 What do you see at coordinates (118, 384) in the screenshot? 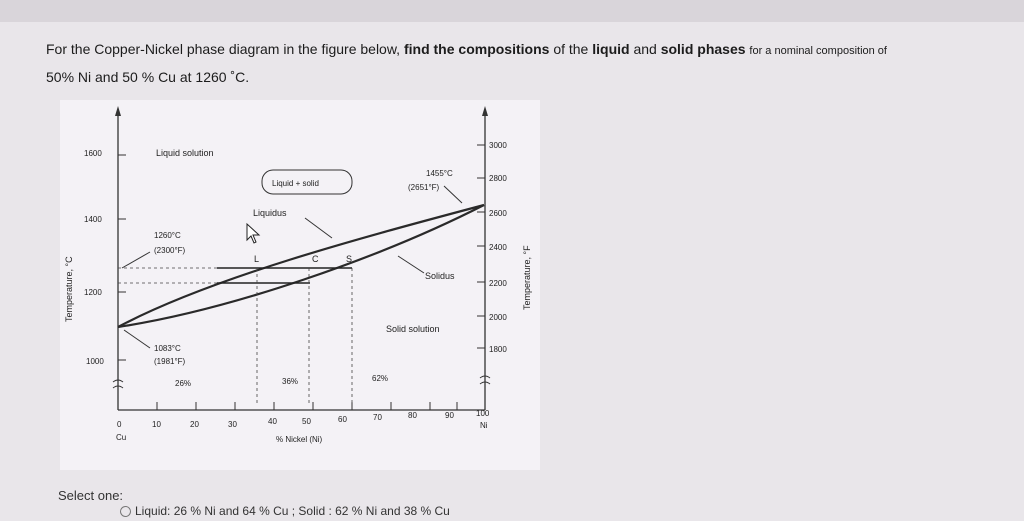
I see `left-axis-break` at bounding box center [118, 384].